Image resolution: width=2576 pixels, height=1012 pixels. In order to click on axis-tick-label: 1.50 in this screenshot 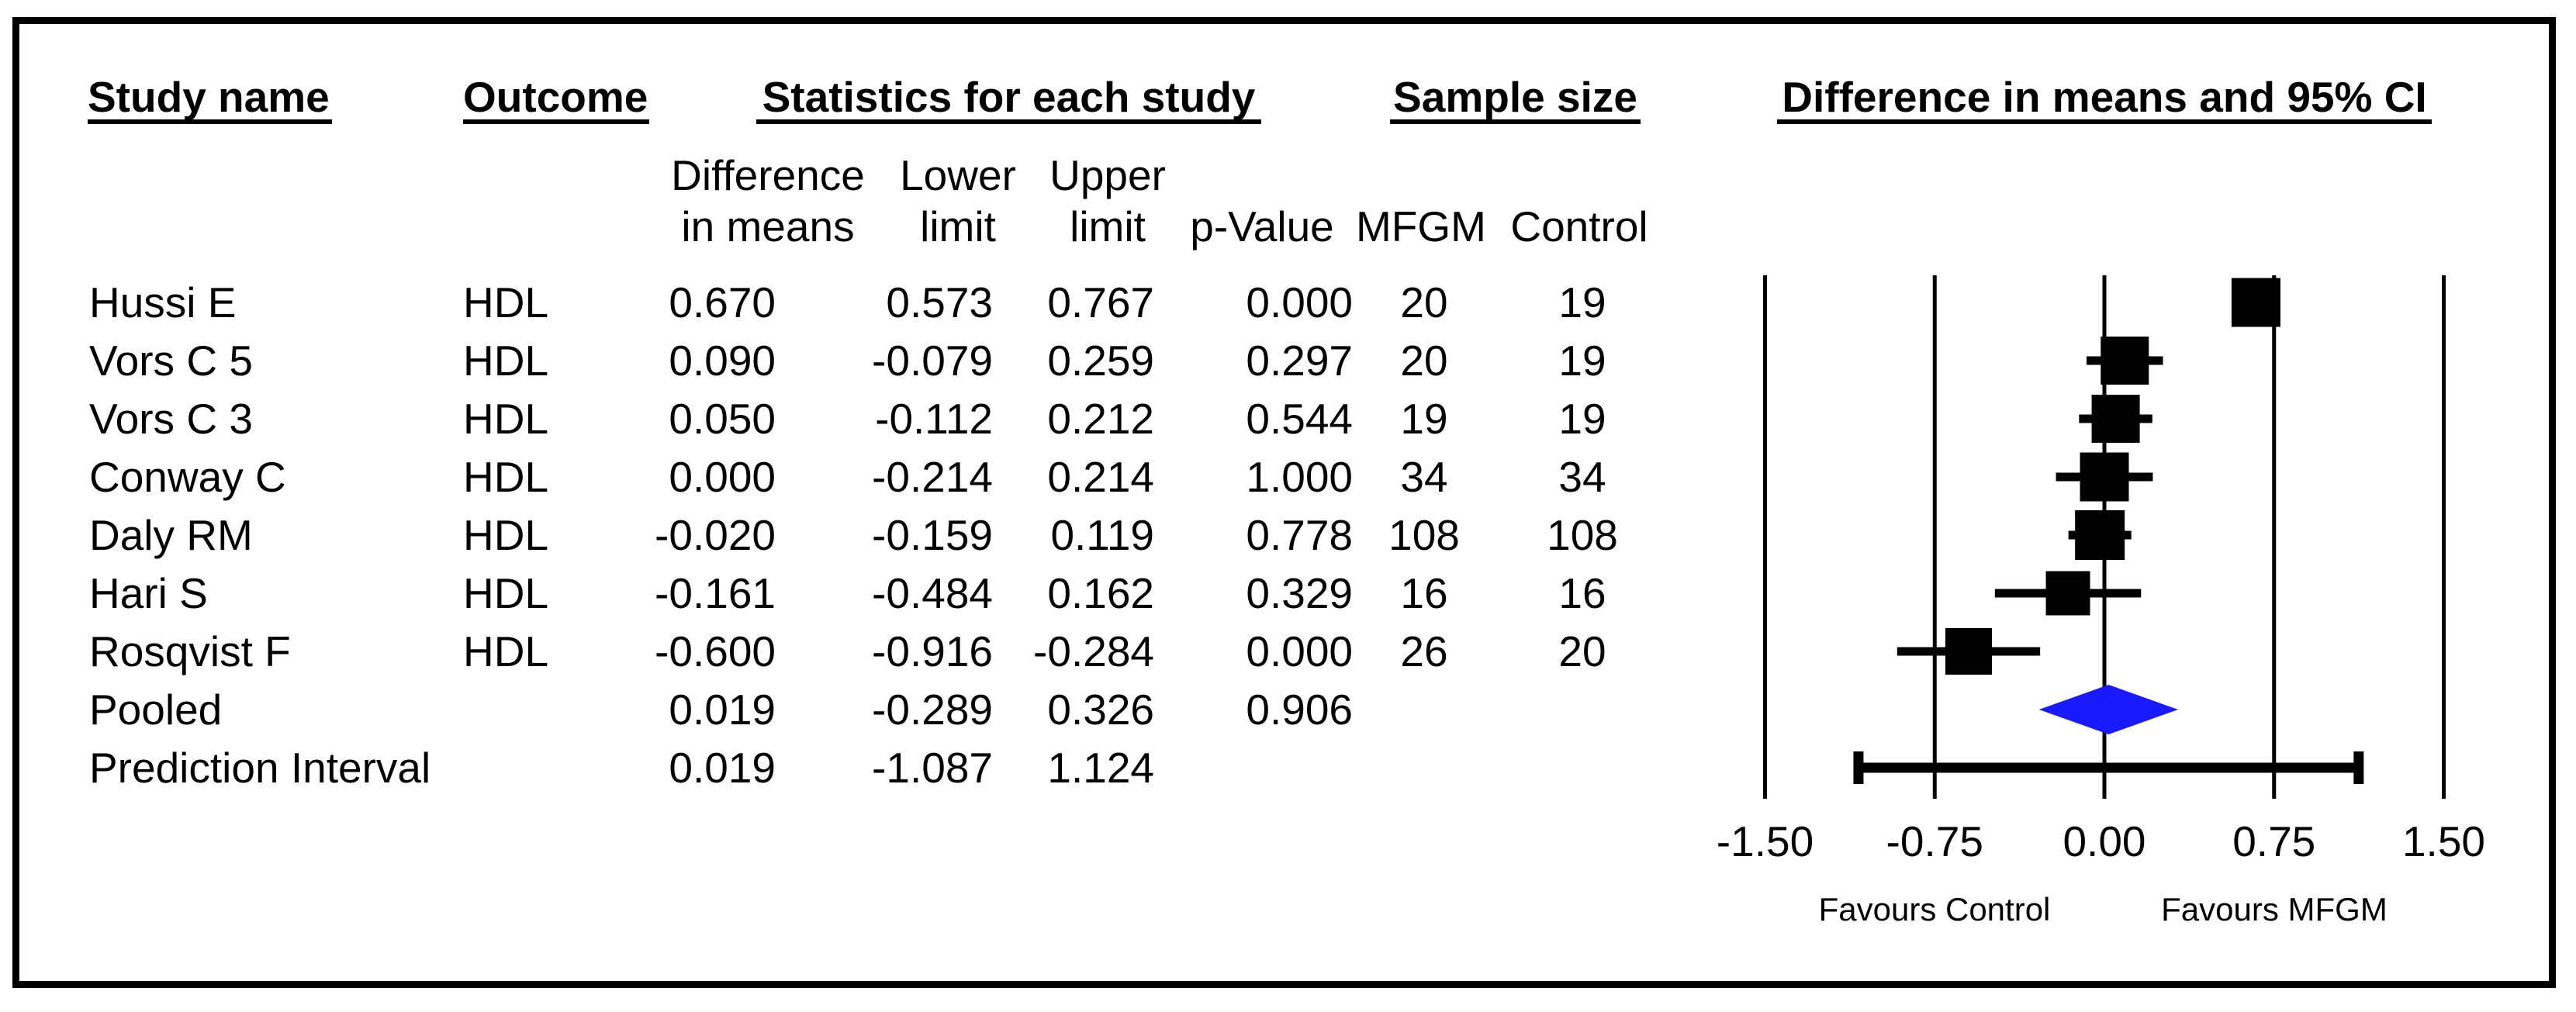, I will do `click(2443, 841)`.